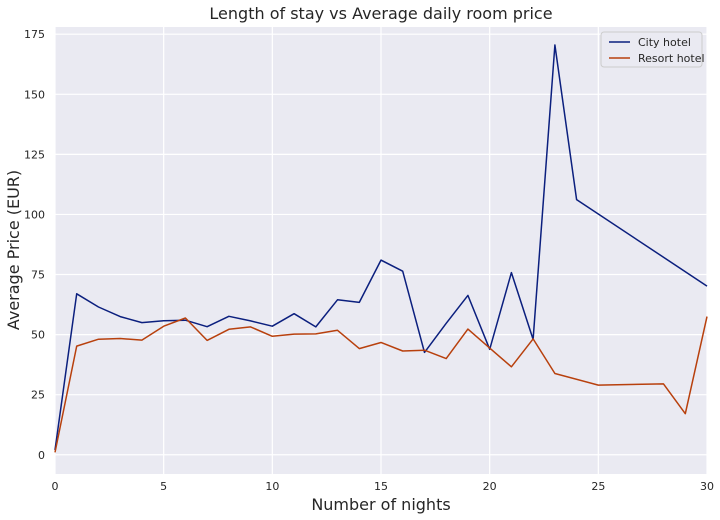 The image size is (720, 520). Describe the element at coordinates (272, 486) in the screenshot. I see `x-tick-label: 10` at that location.